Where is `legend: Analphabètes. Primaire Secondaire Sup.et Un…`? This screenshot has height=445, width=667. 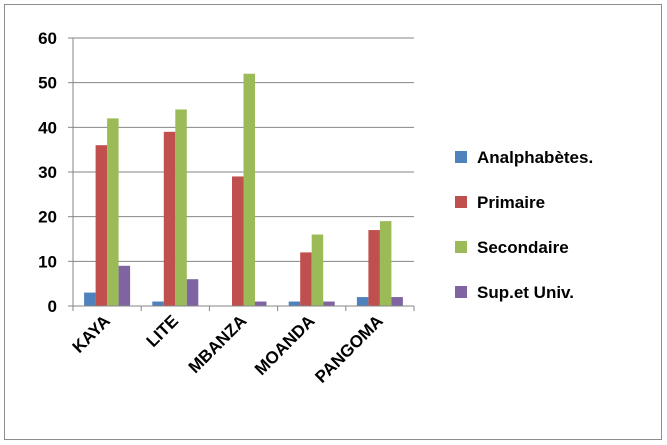
legend: Analphabètes. Primaire Secondaire Sup.et Un… is located at coordinates (524, 225).